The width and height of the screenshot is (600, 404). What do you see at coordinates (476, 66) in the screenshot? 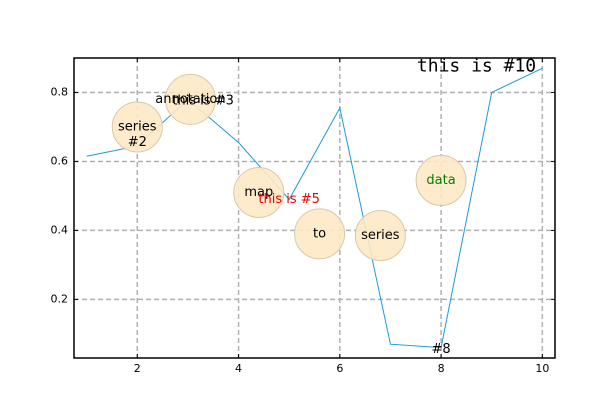
I see `annotation: this is #10` at bounding box center [476, 66].